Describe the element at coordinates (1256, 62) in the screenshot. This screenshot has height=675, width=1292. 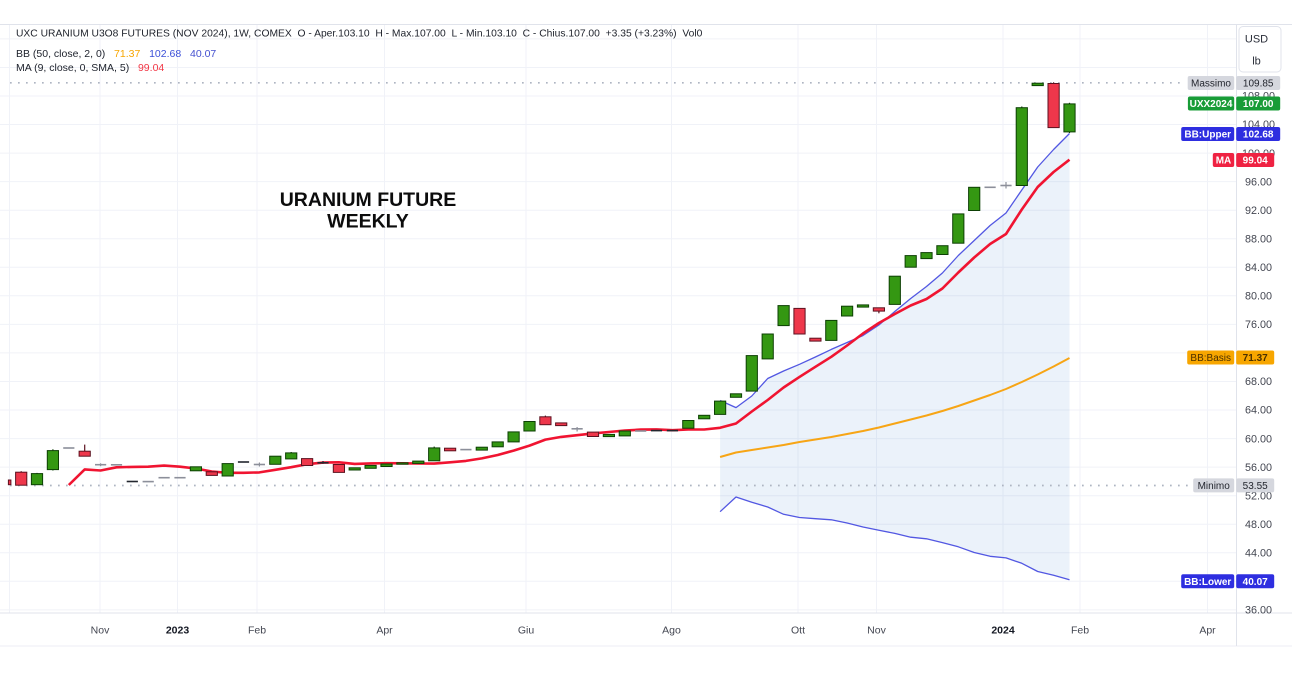
I see `svg-text: lb` at that location.